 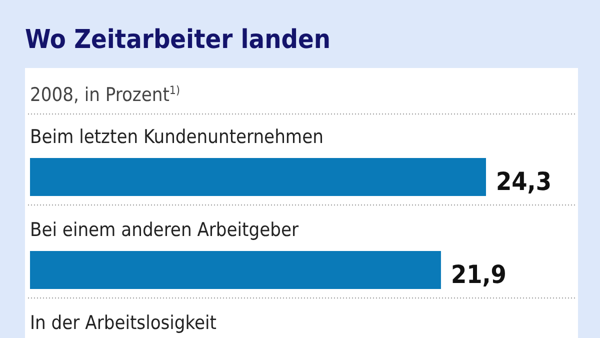 What do you see at coordinates (524, 181) in the screenshot?
I see `data-label: 24,3` at bounding box center [524, 181].